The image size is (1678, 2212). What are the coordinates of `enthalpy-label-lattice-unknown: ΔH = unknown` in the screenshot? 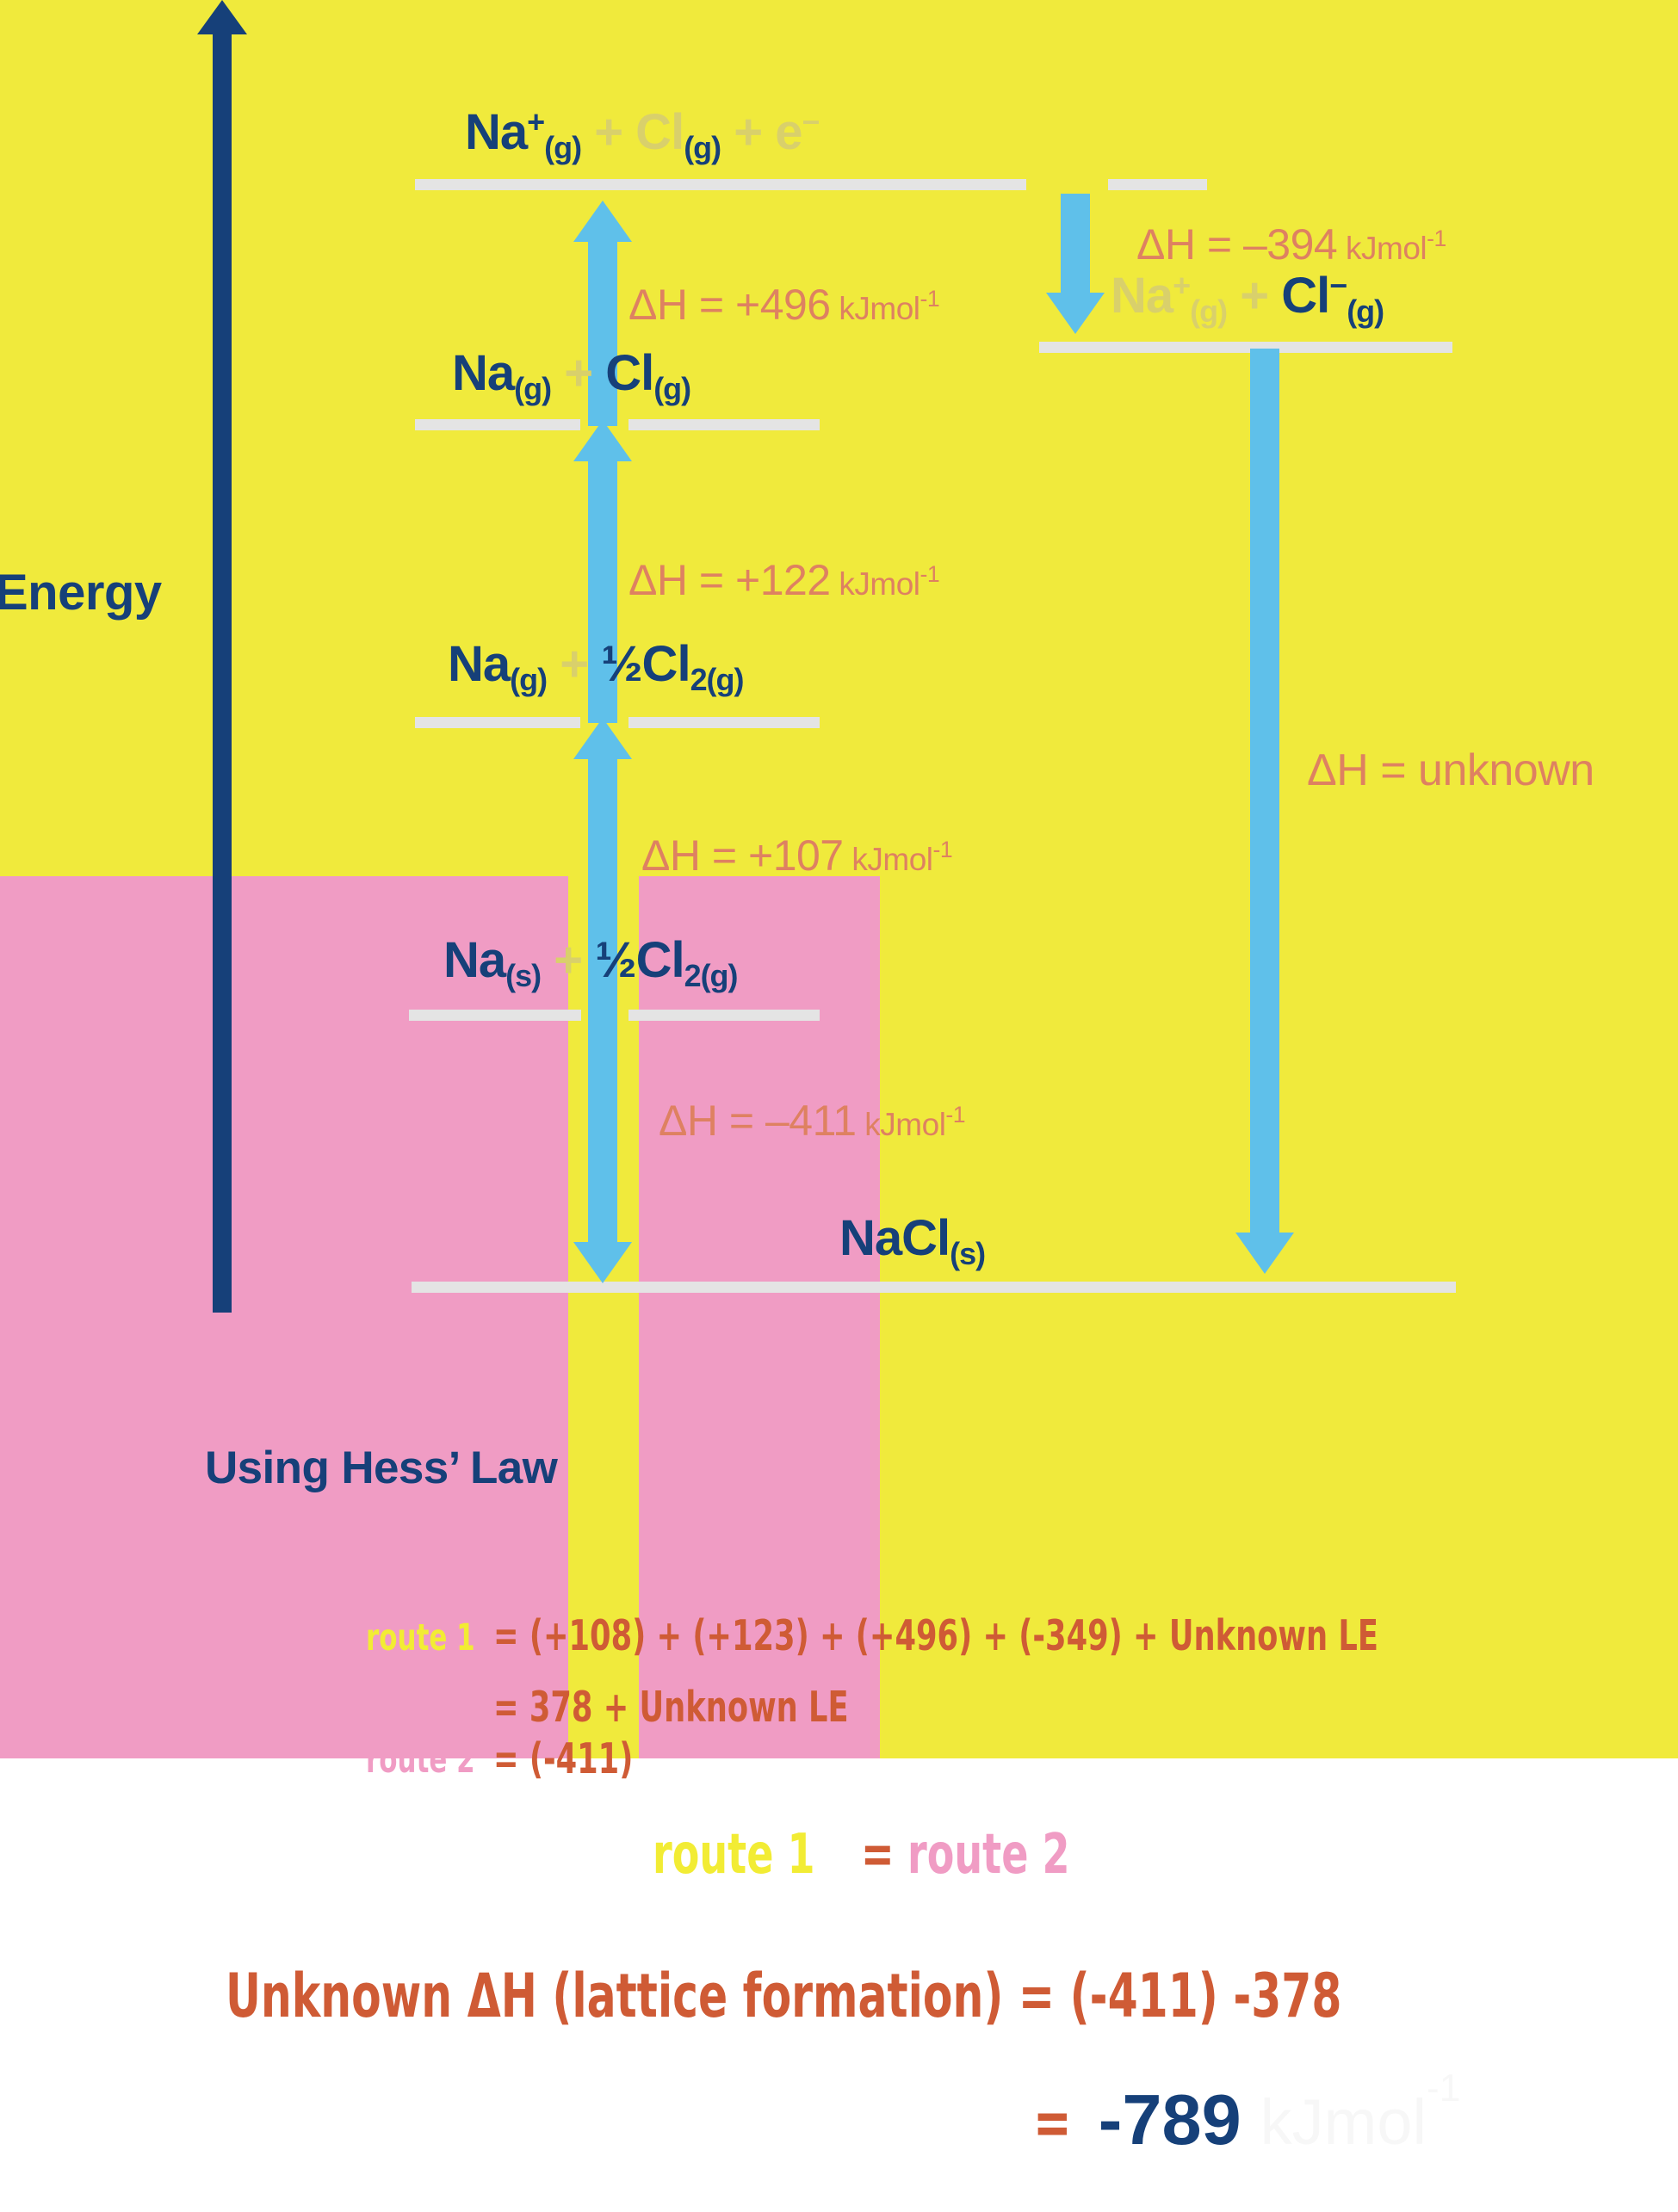 It's located at (1451, 770).